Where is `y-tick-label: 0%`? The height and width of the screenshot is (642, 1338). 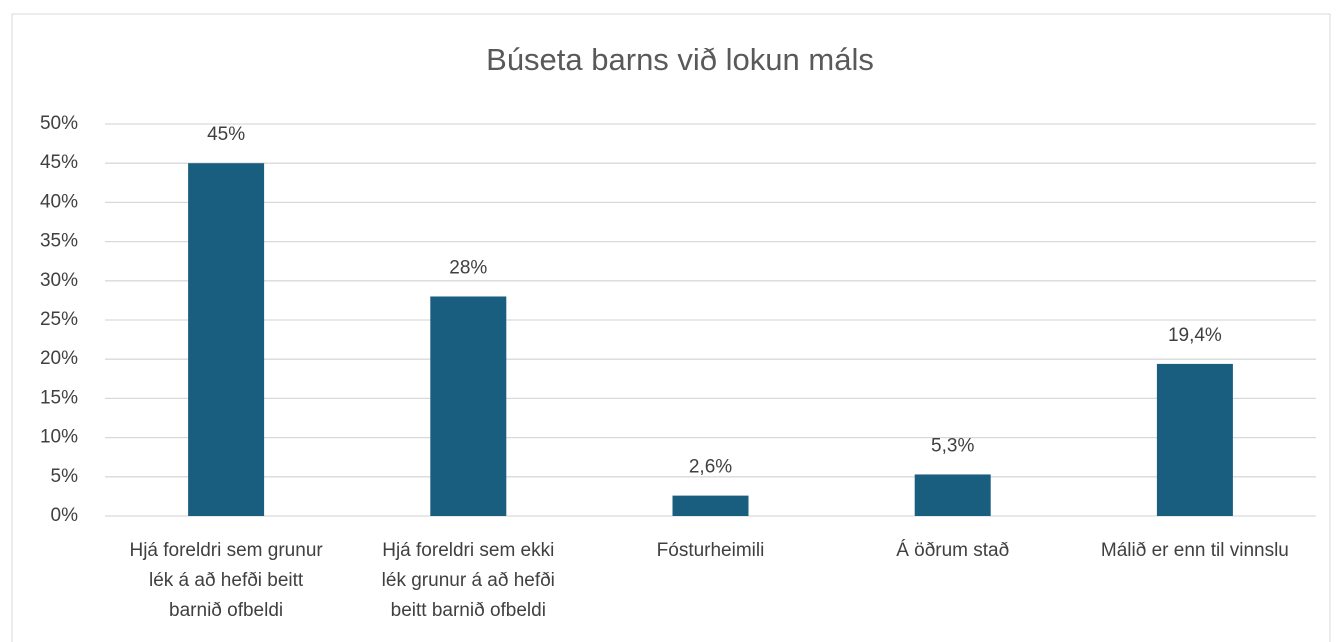 y-tick-label: 0% is located at coordinates (65, 515).